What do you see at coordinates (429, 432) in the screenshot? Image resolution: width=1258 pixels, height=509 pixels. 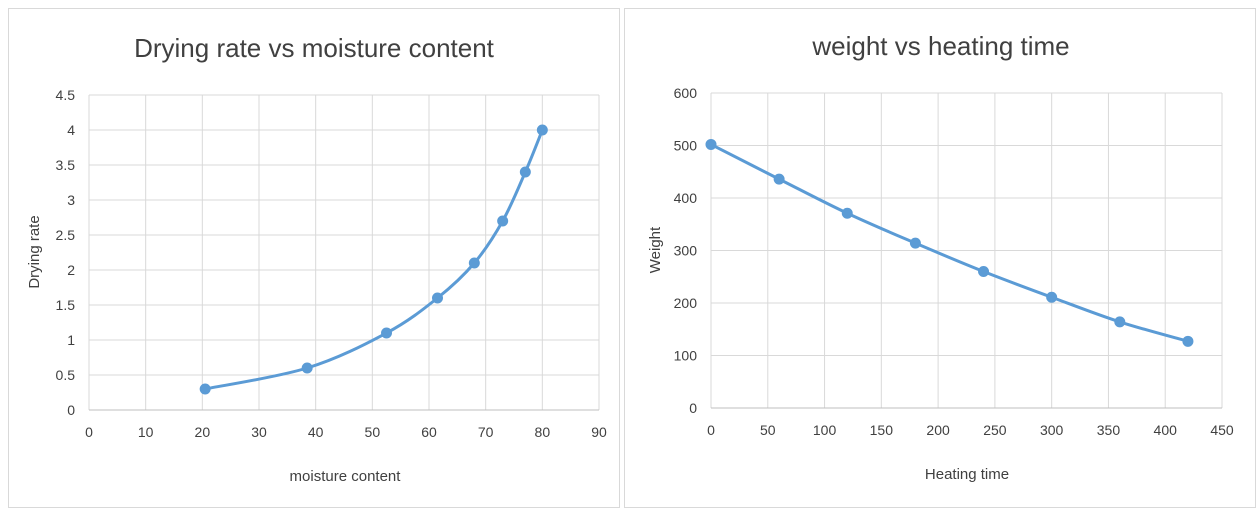 I see `x-tick-label: 60` at bounding box center [429, 432].